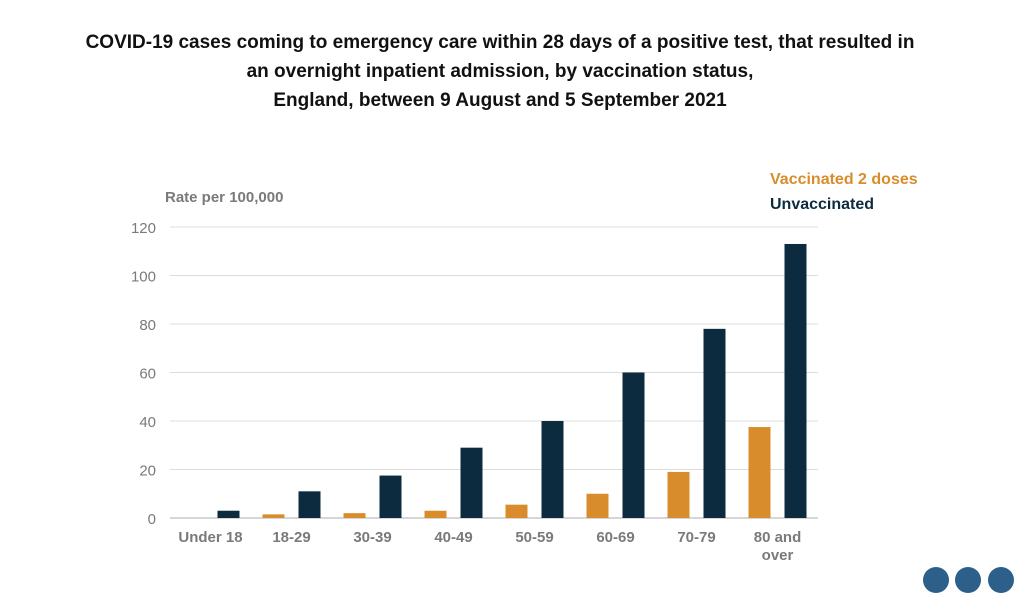 The height and width of the screenshot is (593, 1029). I want to click on x-tick-label: 30-39, so click(372, 537).